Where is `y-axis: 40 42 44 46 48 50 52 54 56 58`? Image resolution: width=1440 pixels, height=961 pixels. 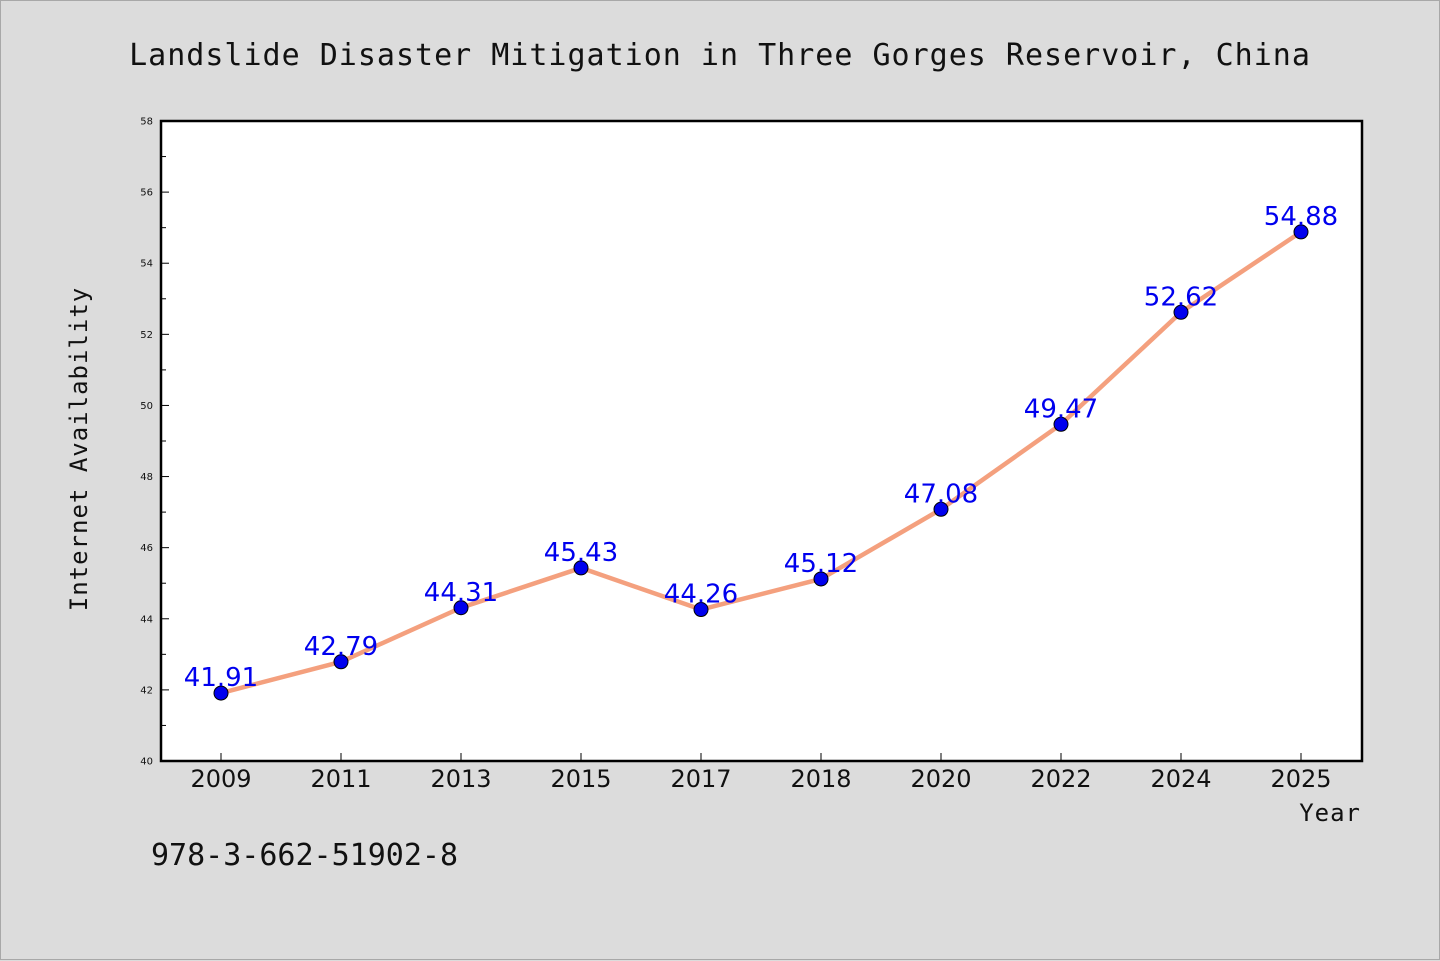 y-axis: 40 42 44 46 48 50 52 54 56 58 is located at coordinates (154, 442).